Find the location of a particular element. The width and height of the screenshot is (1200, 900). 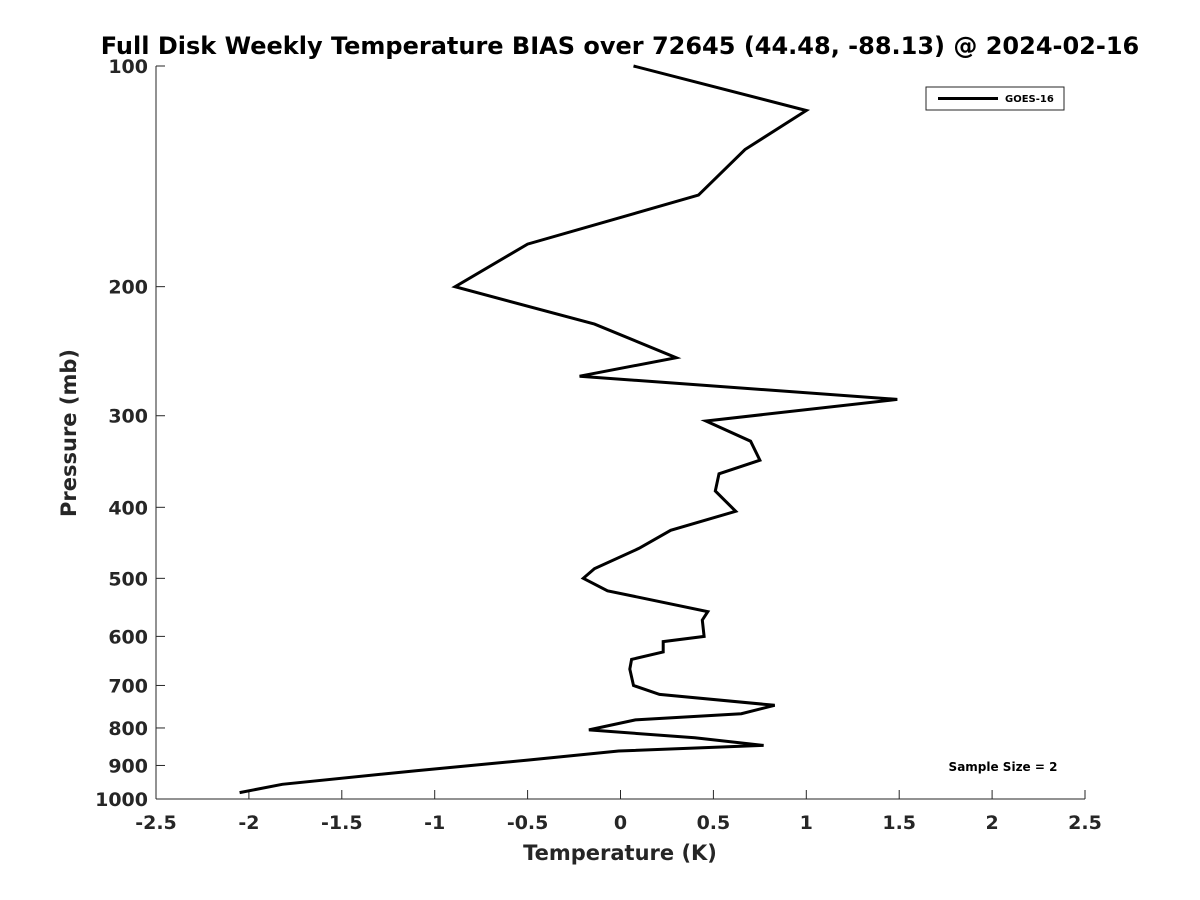

x-tick-label: 0 is located at coordinates (620, 823).